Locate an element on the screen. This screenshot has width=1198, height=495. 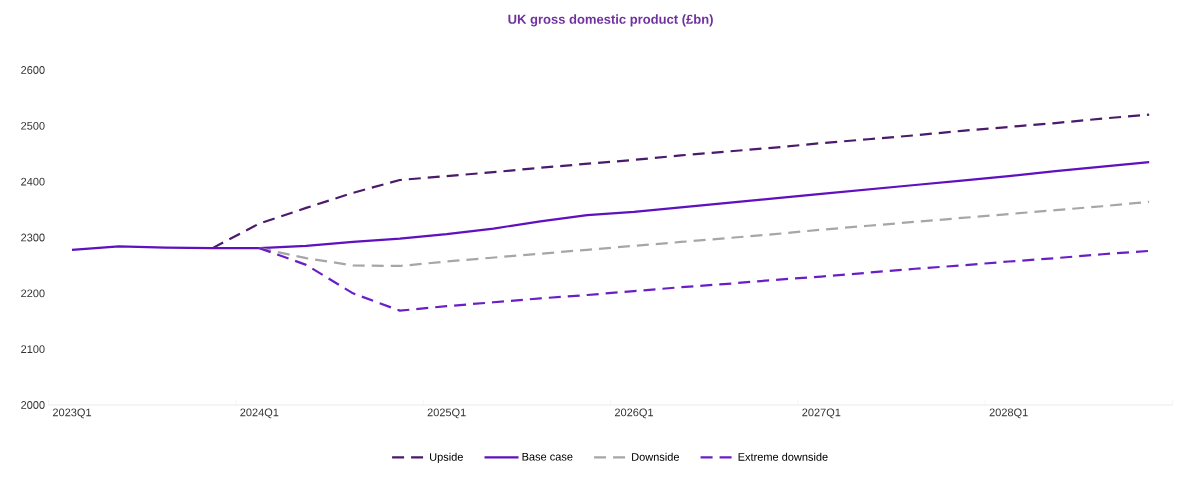
x-tick-label: 2023Q1 is located at coordinates (72, 413).